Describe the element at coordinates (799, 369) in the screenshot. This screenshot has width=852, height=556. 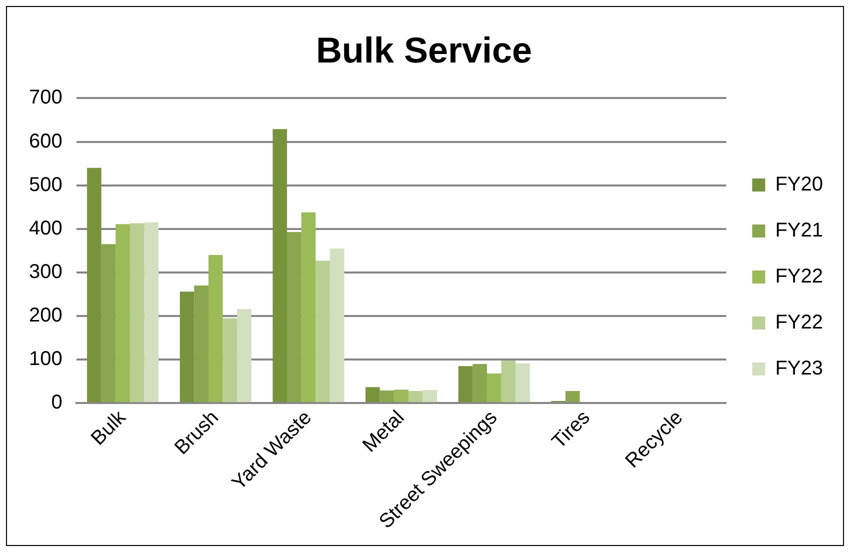
I see `legend-label: FY23` at that location.